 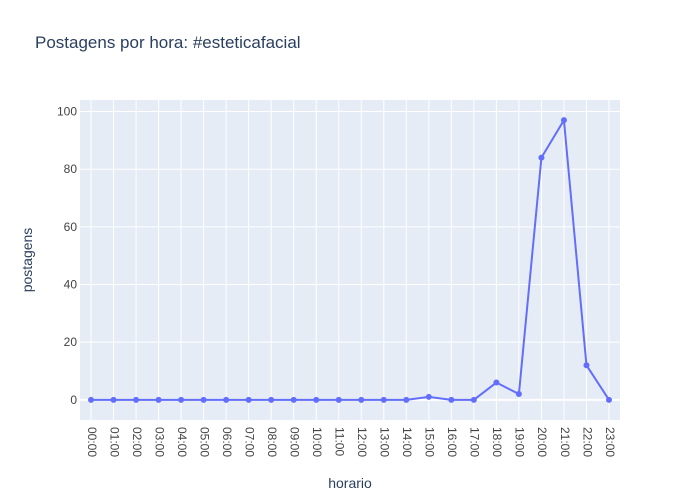 What do you see at coordinates (452, 442) in the screenshot?
I see `x-tick-label: 16:00` at bounding box center [452, 442].